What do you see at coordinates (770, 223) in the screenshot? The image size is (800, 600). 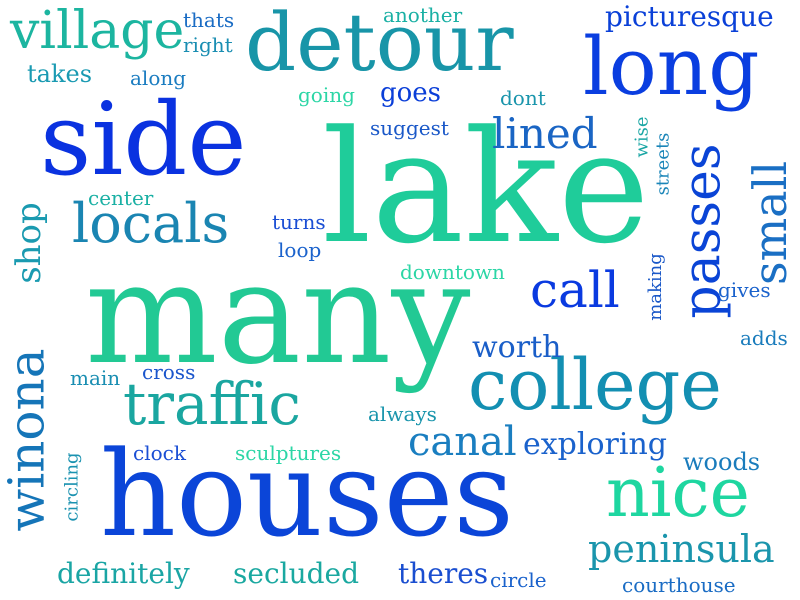 I see `word-small: small` at bounding box center [770, 223].